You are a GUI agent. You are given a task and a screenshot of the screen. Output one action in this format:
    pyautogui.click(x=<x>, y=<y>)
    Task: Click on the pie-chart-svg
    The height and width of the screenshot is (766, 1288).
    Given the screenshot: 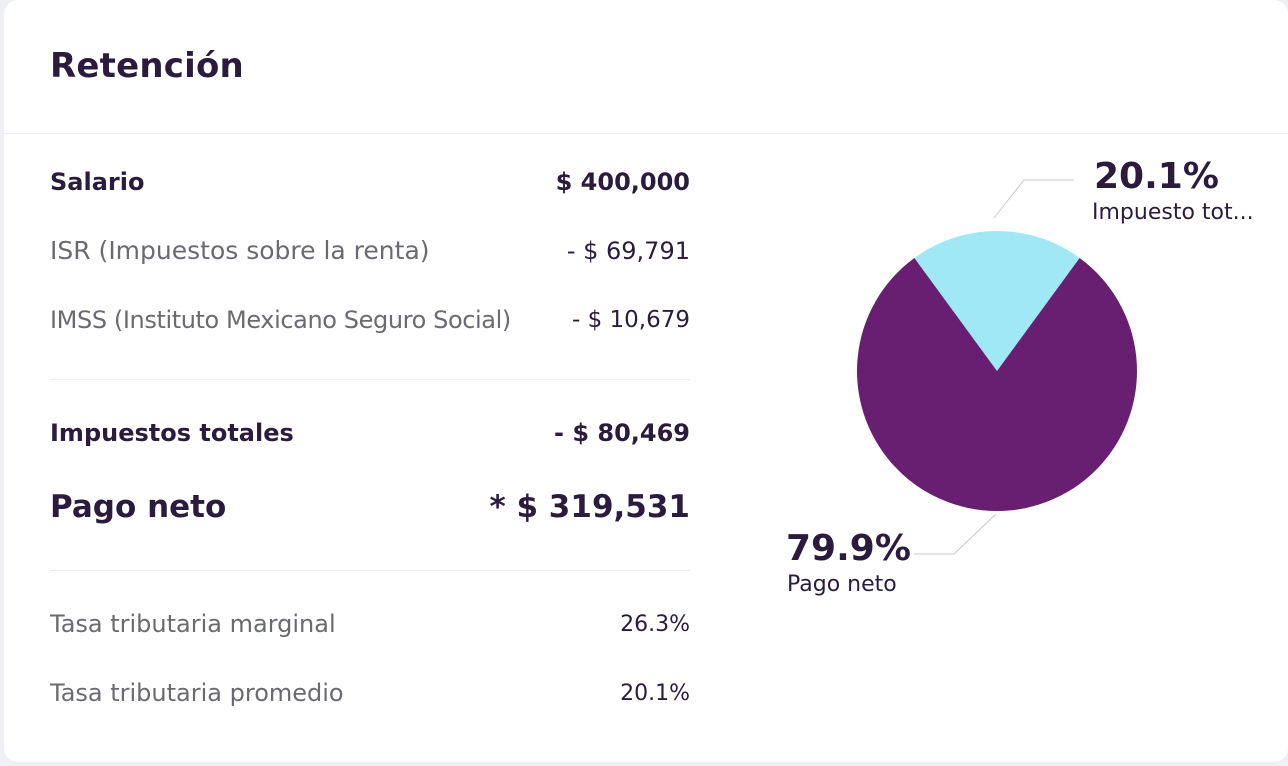 What is the action you would take?
    pyautogui.click(x=997, y=367)
    